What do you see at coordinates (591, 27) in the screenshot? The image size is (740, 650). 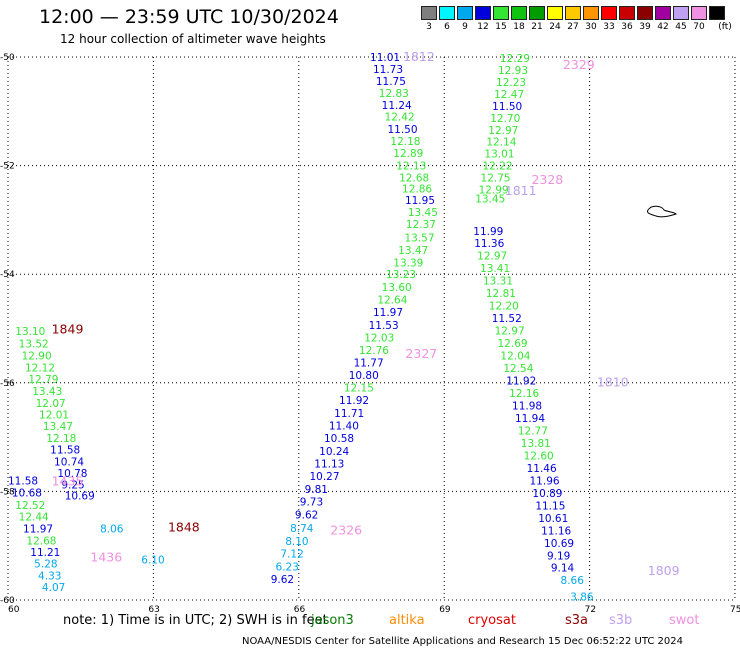 I see `legend-label: 30` at bounding box center [591, 27].